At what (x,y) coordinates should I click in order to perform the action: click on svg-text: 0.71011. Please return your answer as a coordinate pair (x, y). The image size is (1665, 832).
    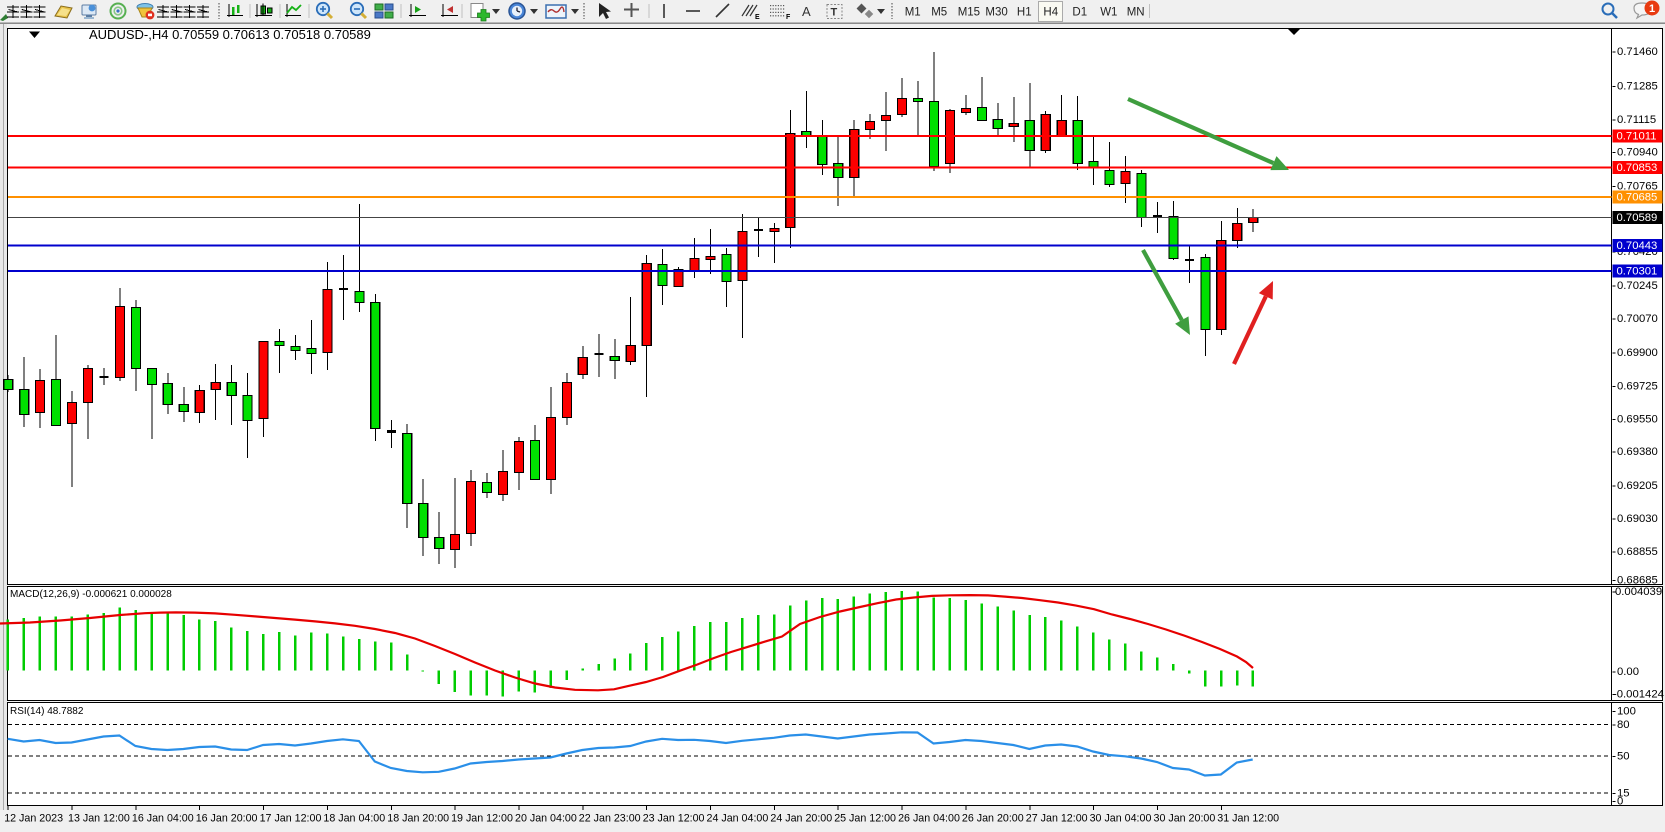
    Looking at the image, I should click on (1637, 137).